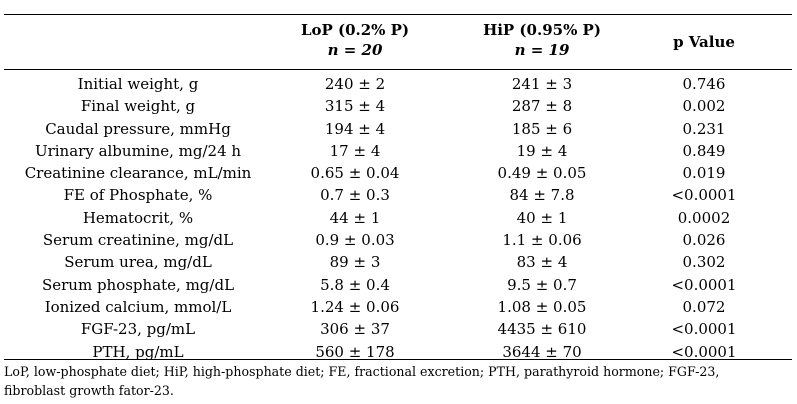 The width and height of the screenshot is (797, 404). I want to click on row-hip-value: 185 ± 6, so click(542, 128).